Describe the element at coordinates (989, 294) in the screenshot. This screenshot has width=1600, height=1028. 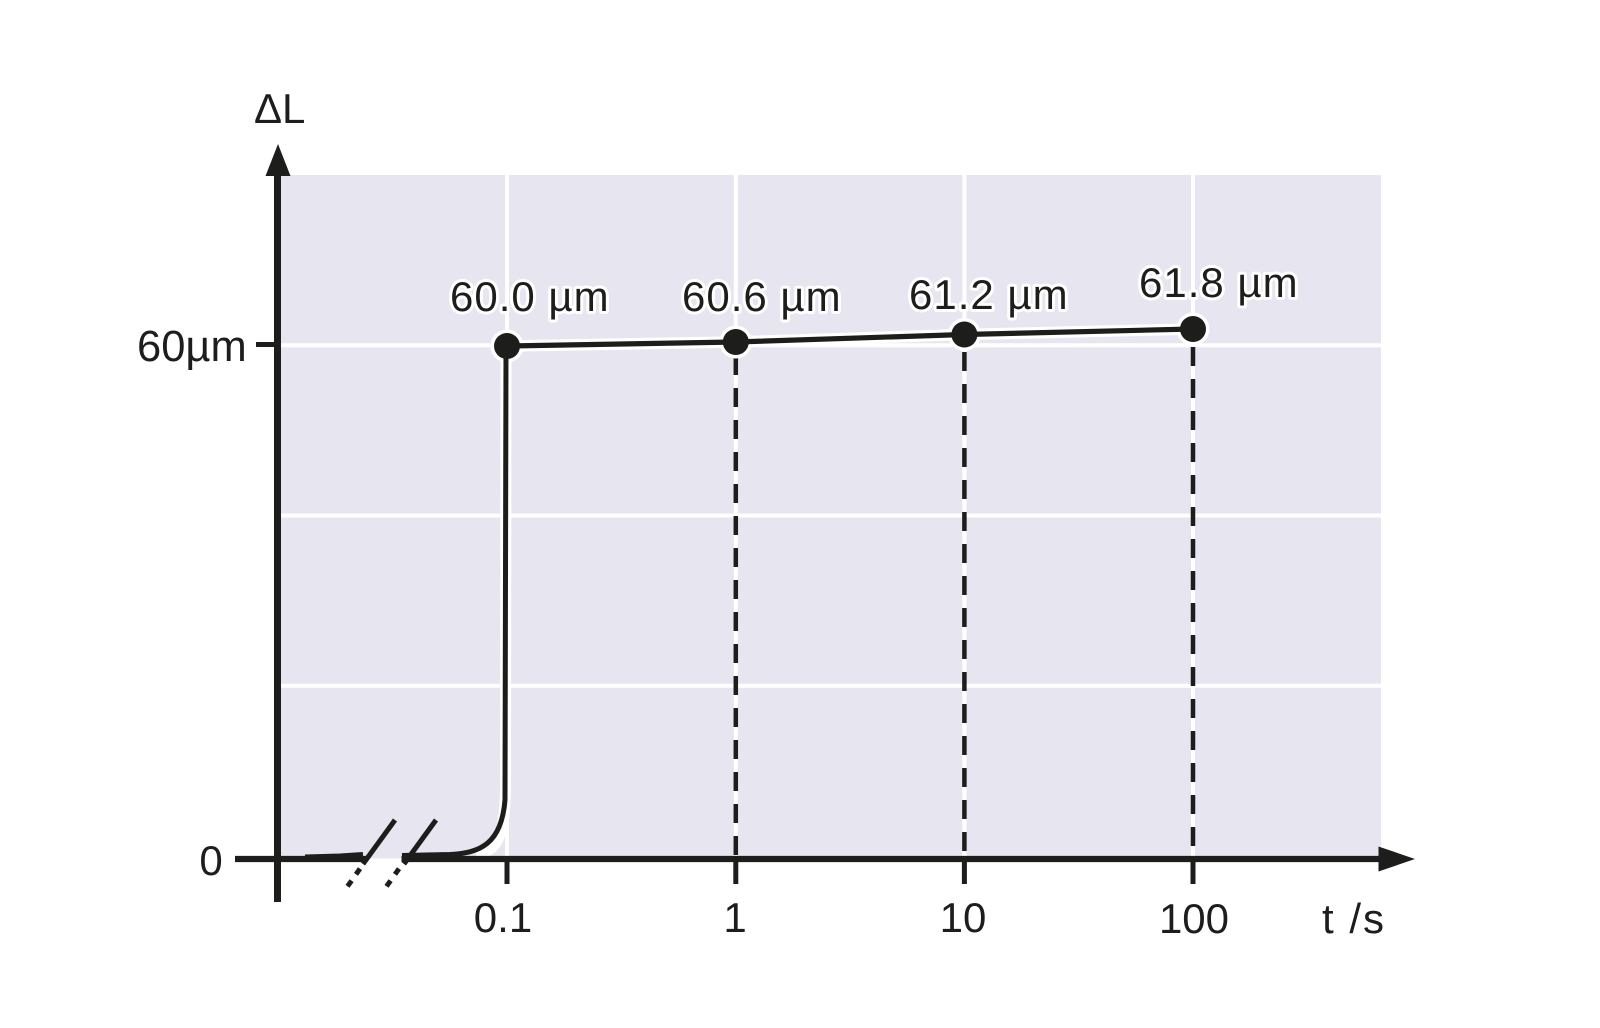
I see `svg-text: 61.2 µm` at that location.